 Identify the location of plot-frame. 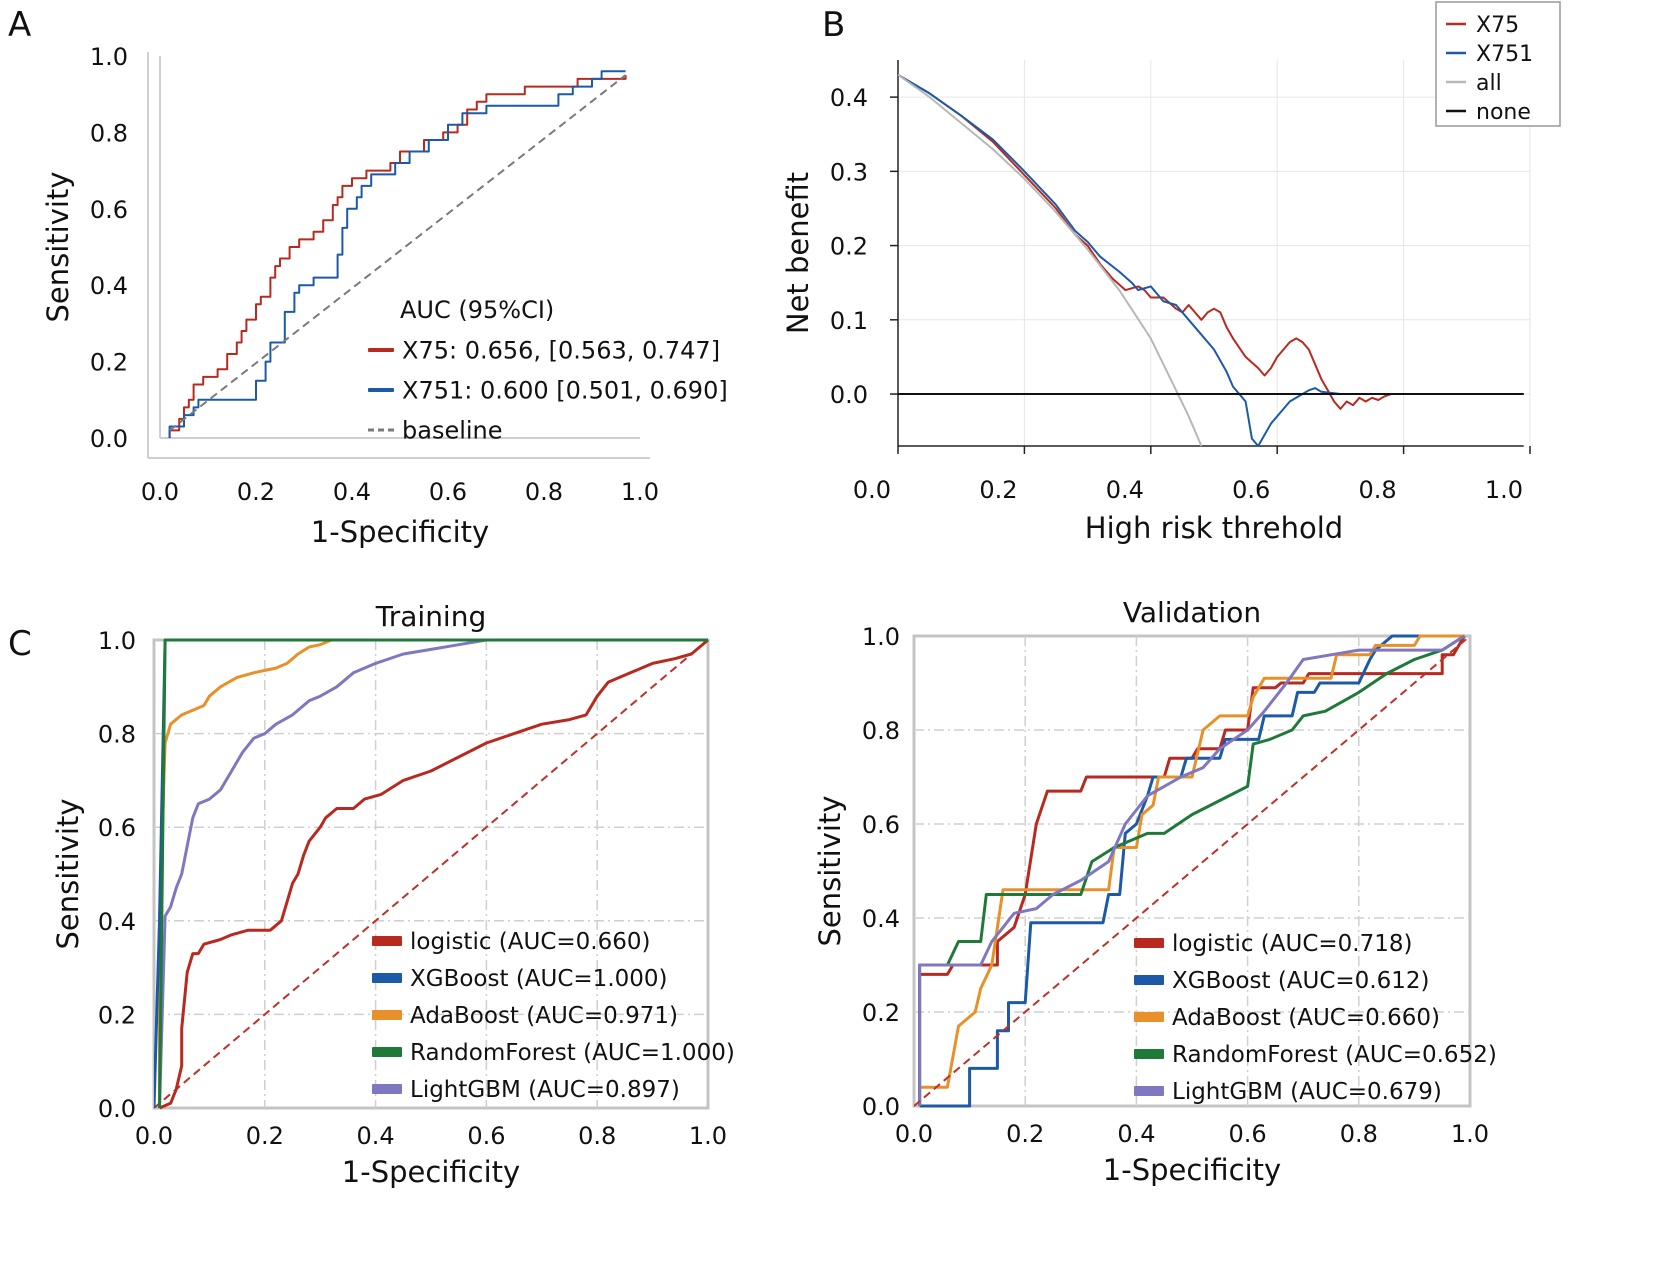
(1192, 871).